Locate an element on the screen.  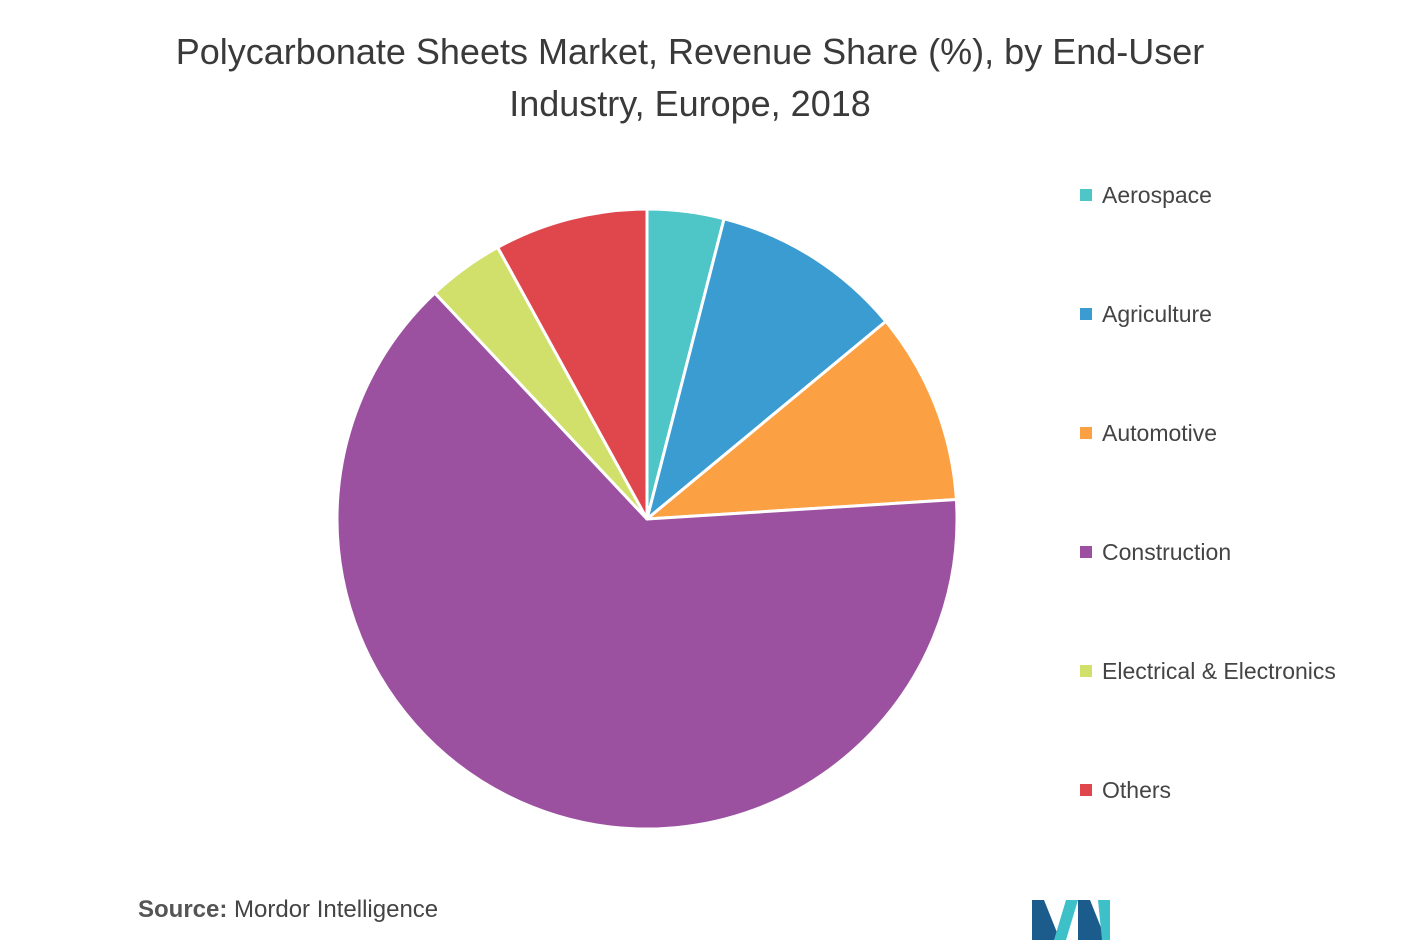
legend-label: Aerospace is located at coordinates (1157, 194).